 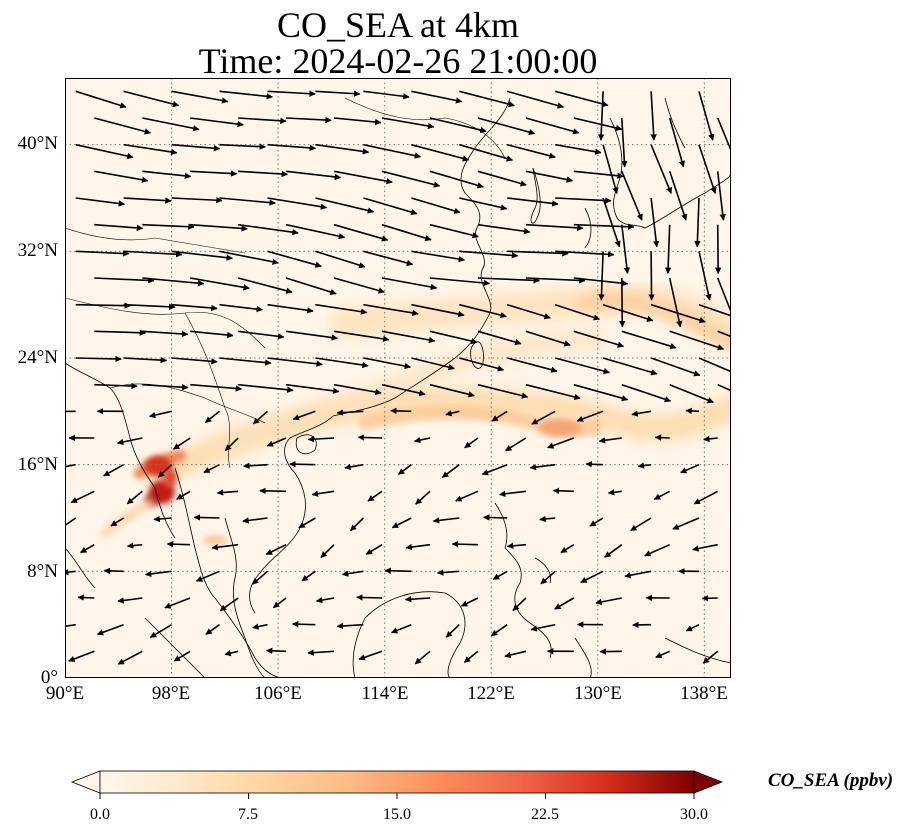 What do you see at coordinates (708, 782) in the screenshot?
I see `colorbar-extend-max` at bounding box center [708, 782].